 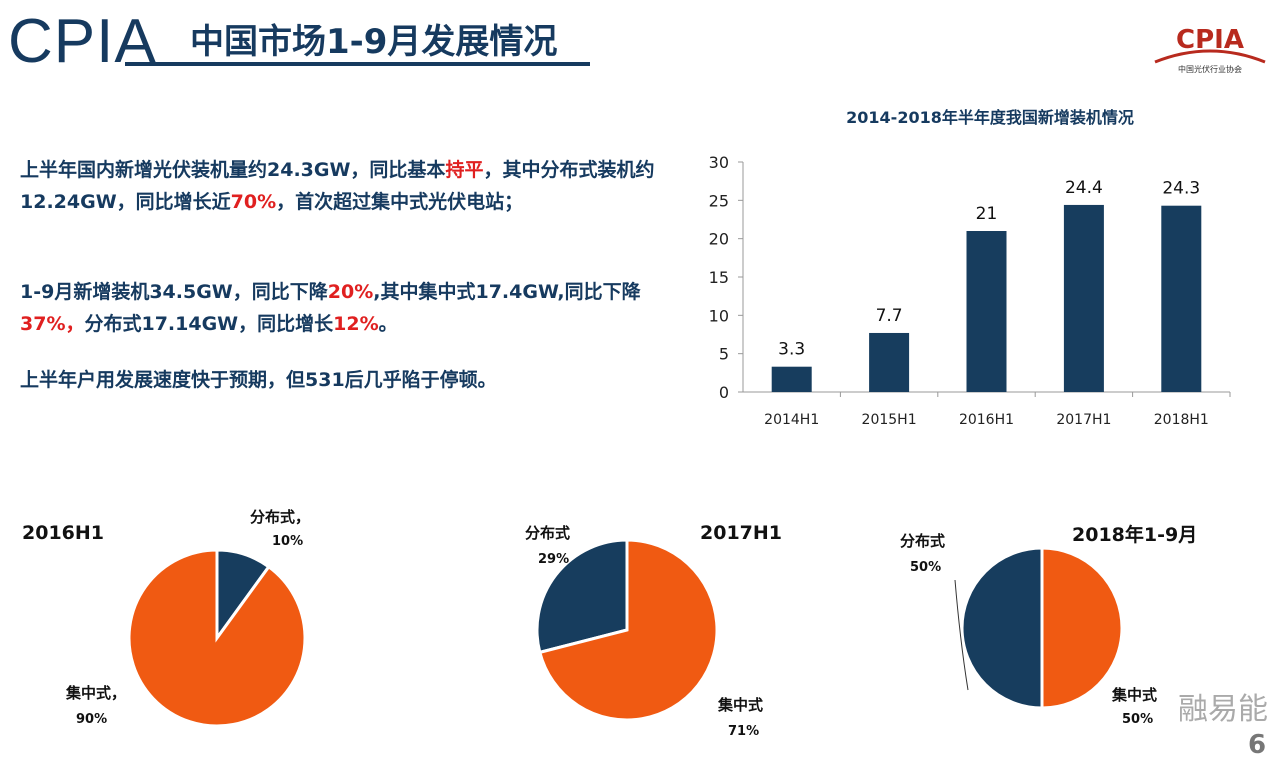 What do you see at coordinates (1135, 535) in the screenshot?
I see `pie-2018-title: 2018年1-9月` at bounding box center [1135, 535].